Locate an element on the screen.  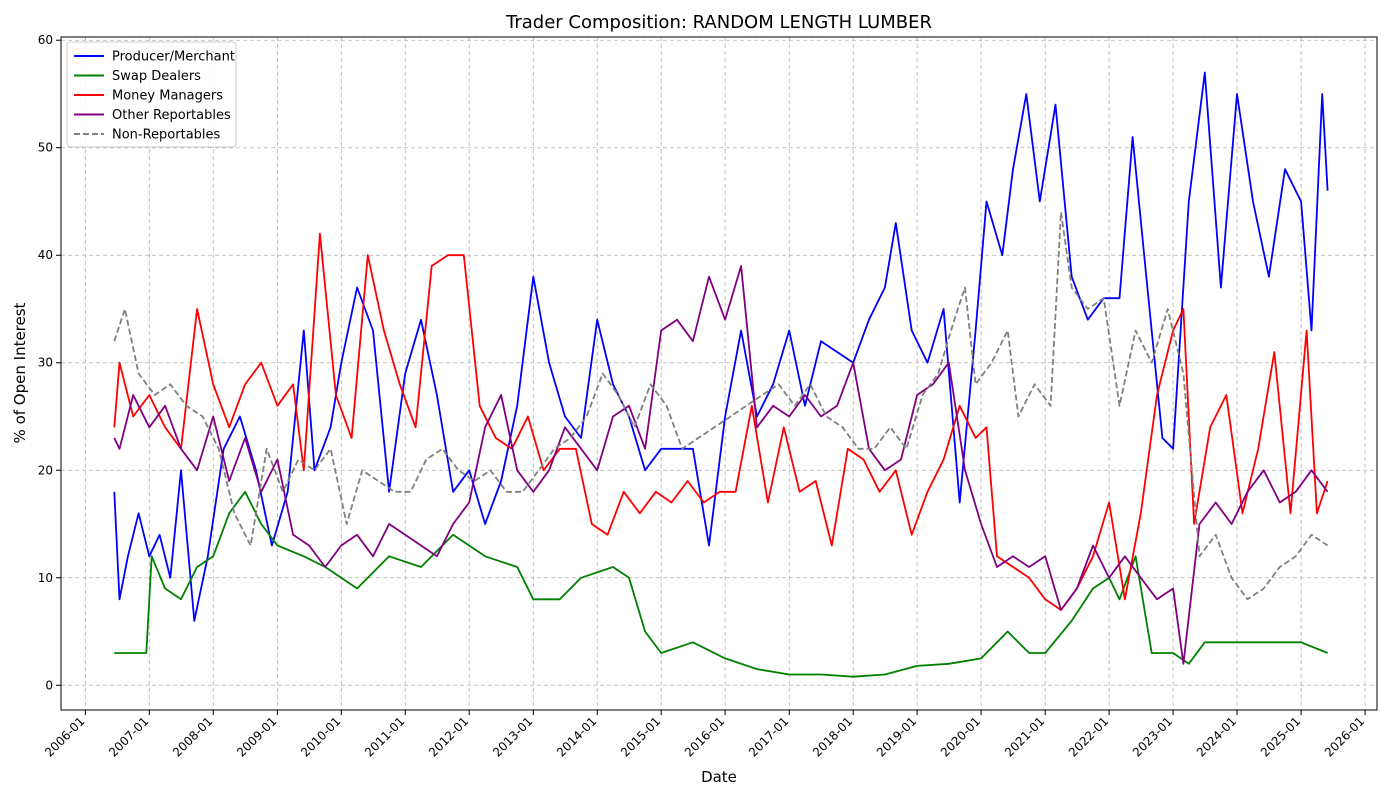
x-axis-title: Date is located at coordinates (719, 777).